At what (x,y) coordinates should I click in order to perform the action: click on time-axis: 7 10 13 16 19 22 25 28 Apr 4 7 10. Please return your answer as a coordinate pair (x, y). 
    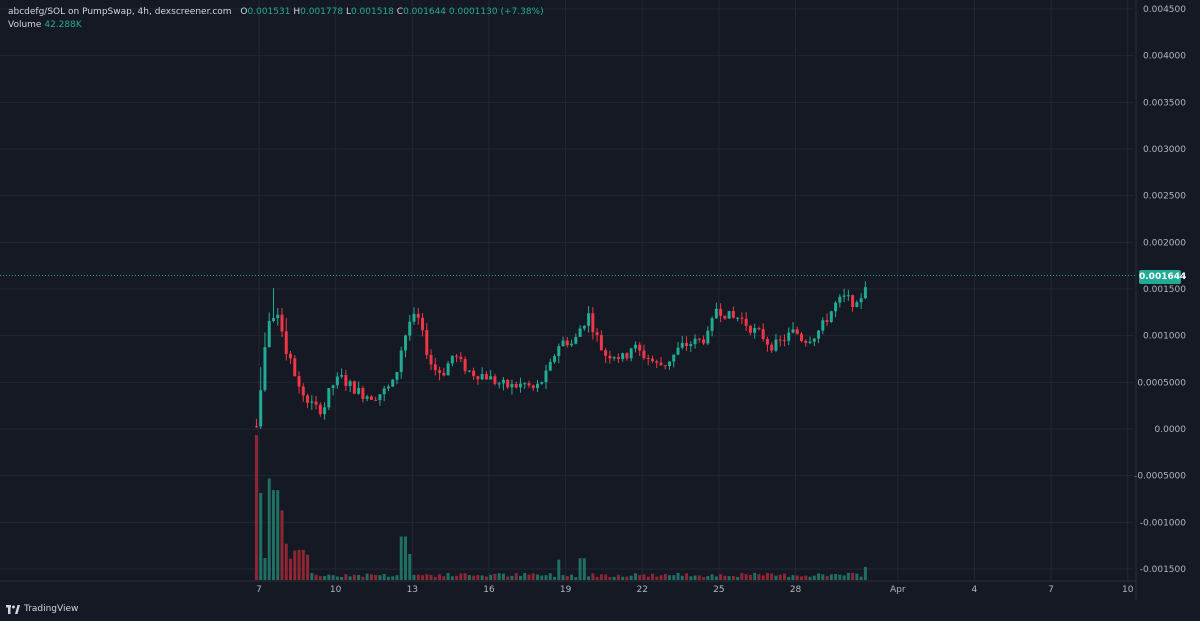
    Looking at the image, I should click on (568, 587).